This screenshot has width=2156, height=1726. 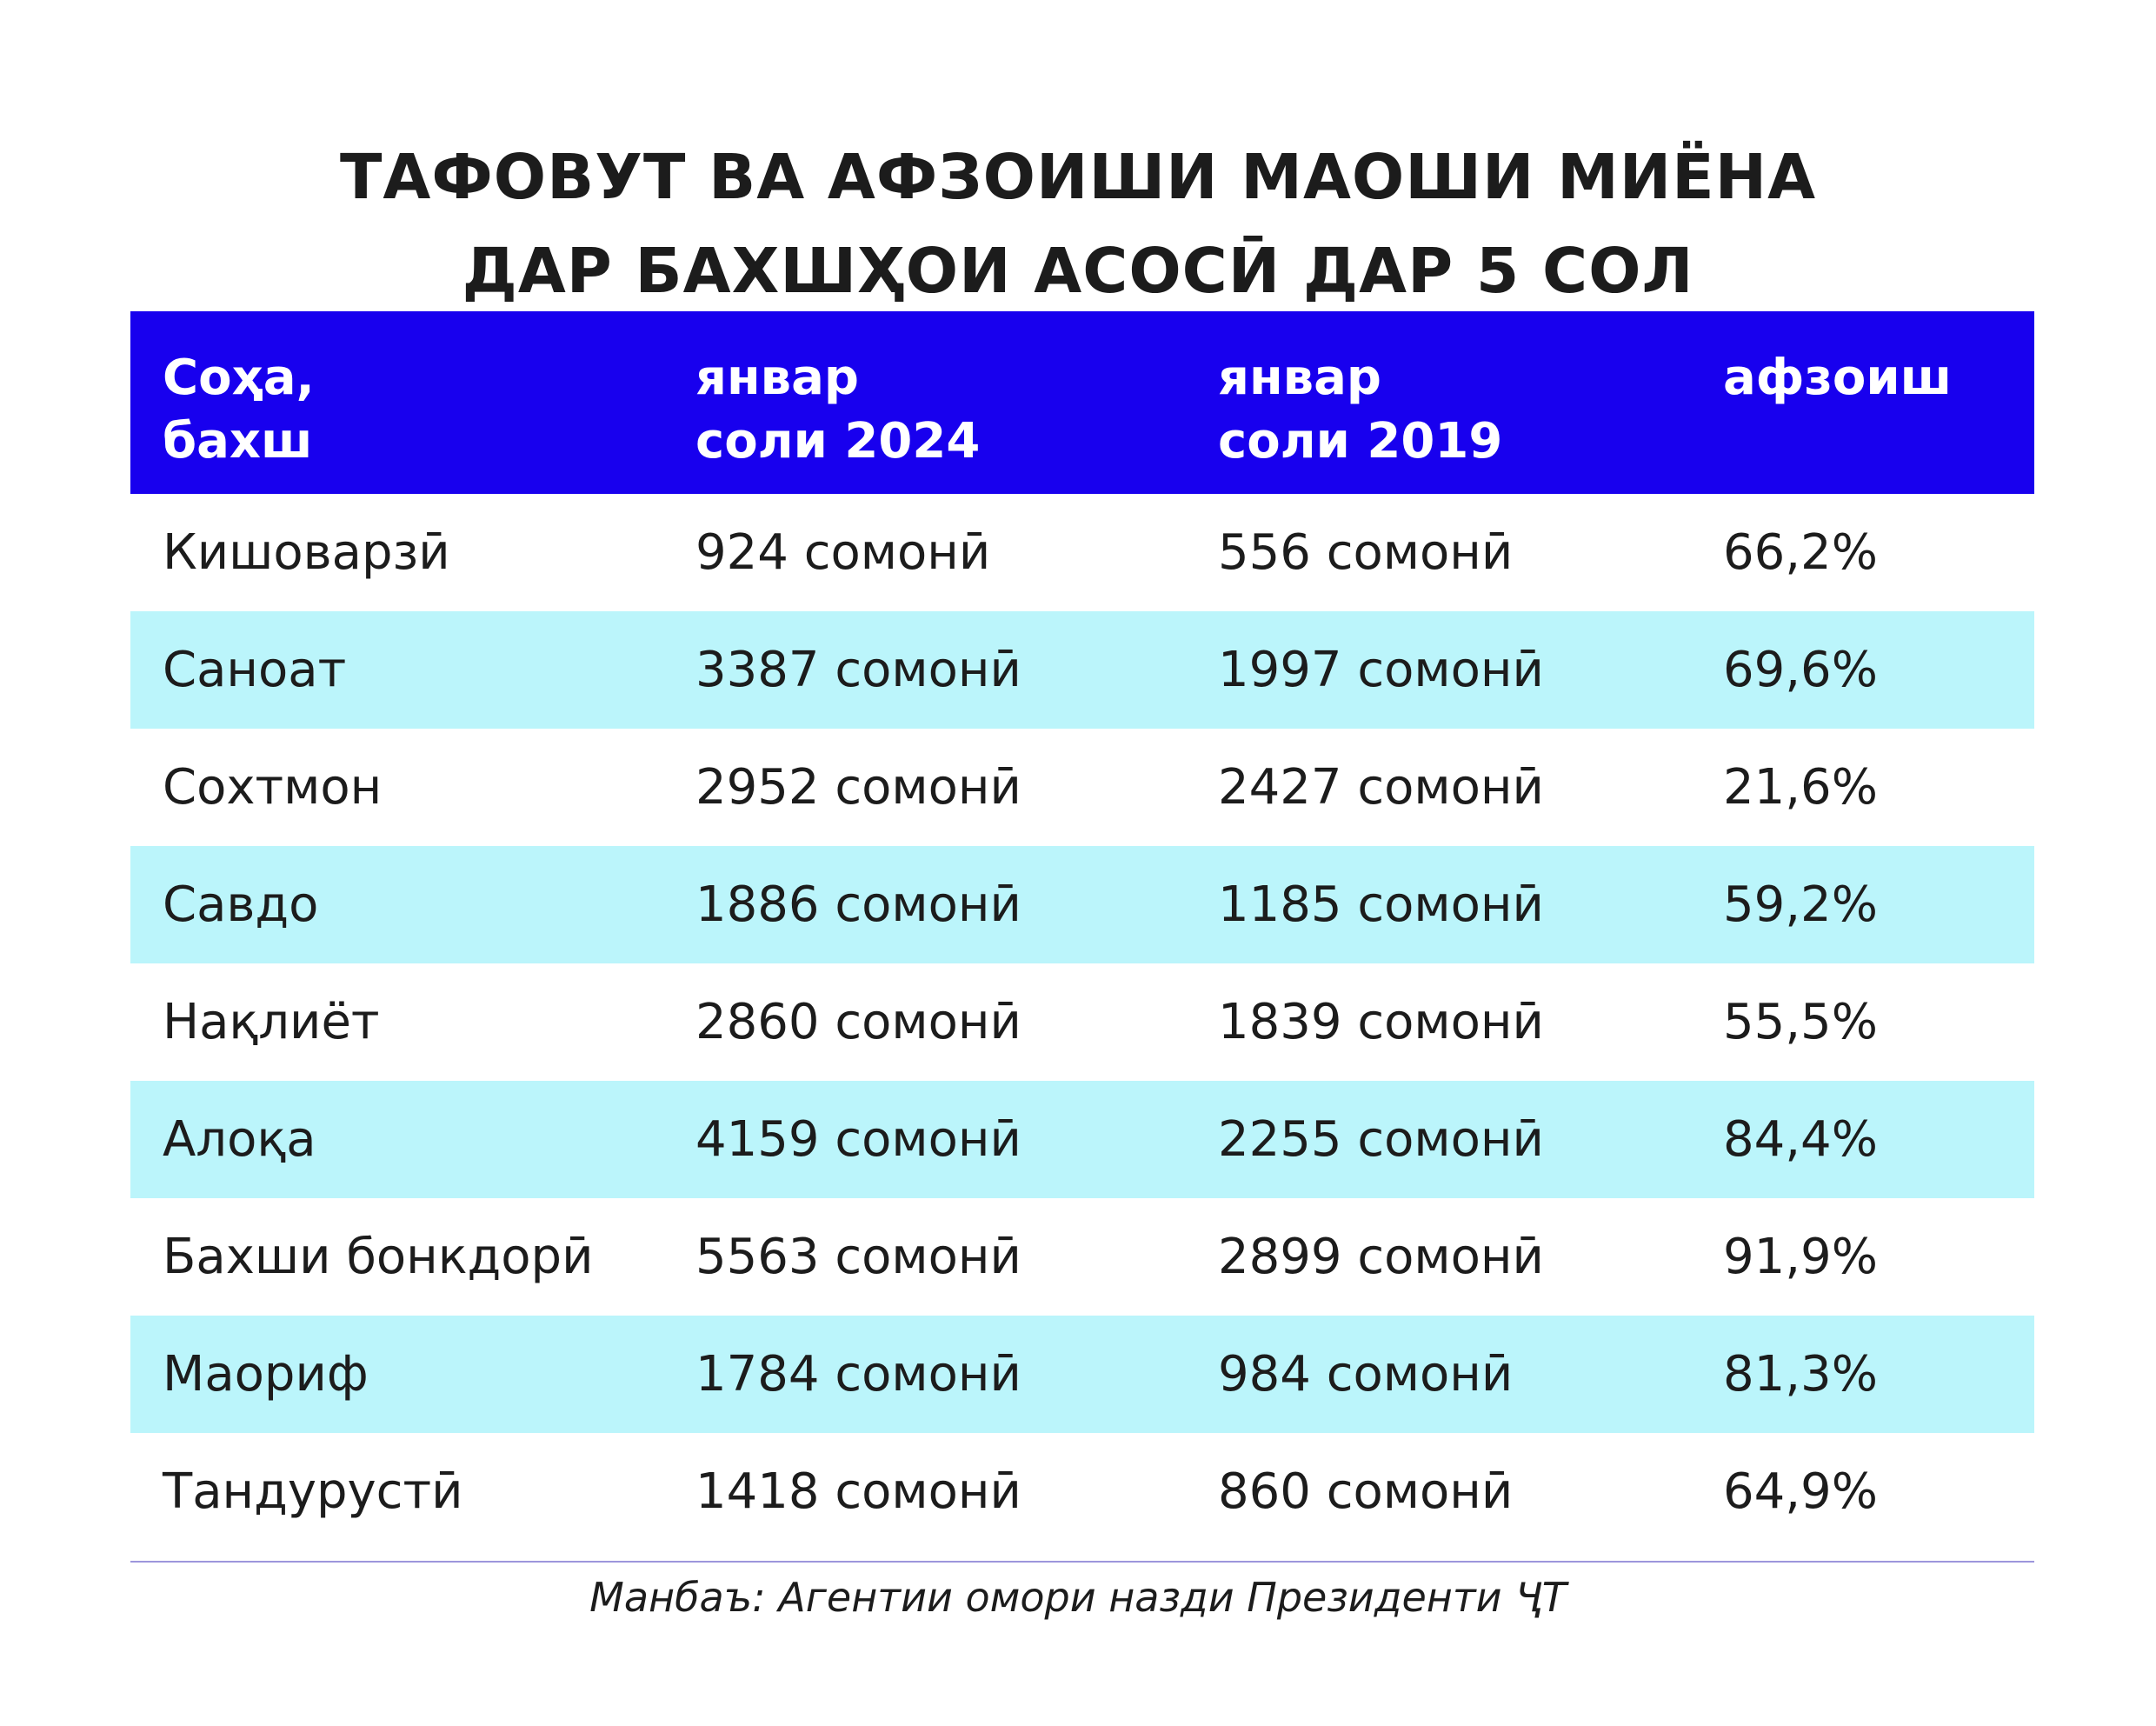 I want to click on header-sector-line2: бахш, so click(x=238, y=441).